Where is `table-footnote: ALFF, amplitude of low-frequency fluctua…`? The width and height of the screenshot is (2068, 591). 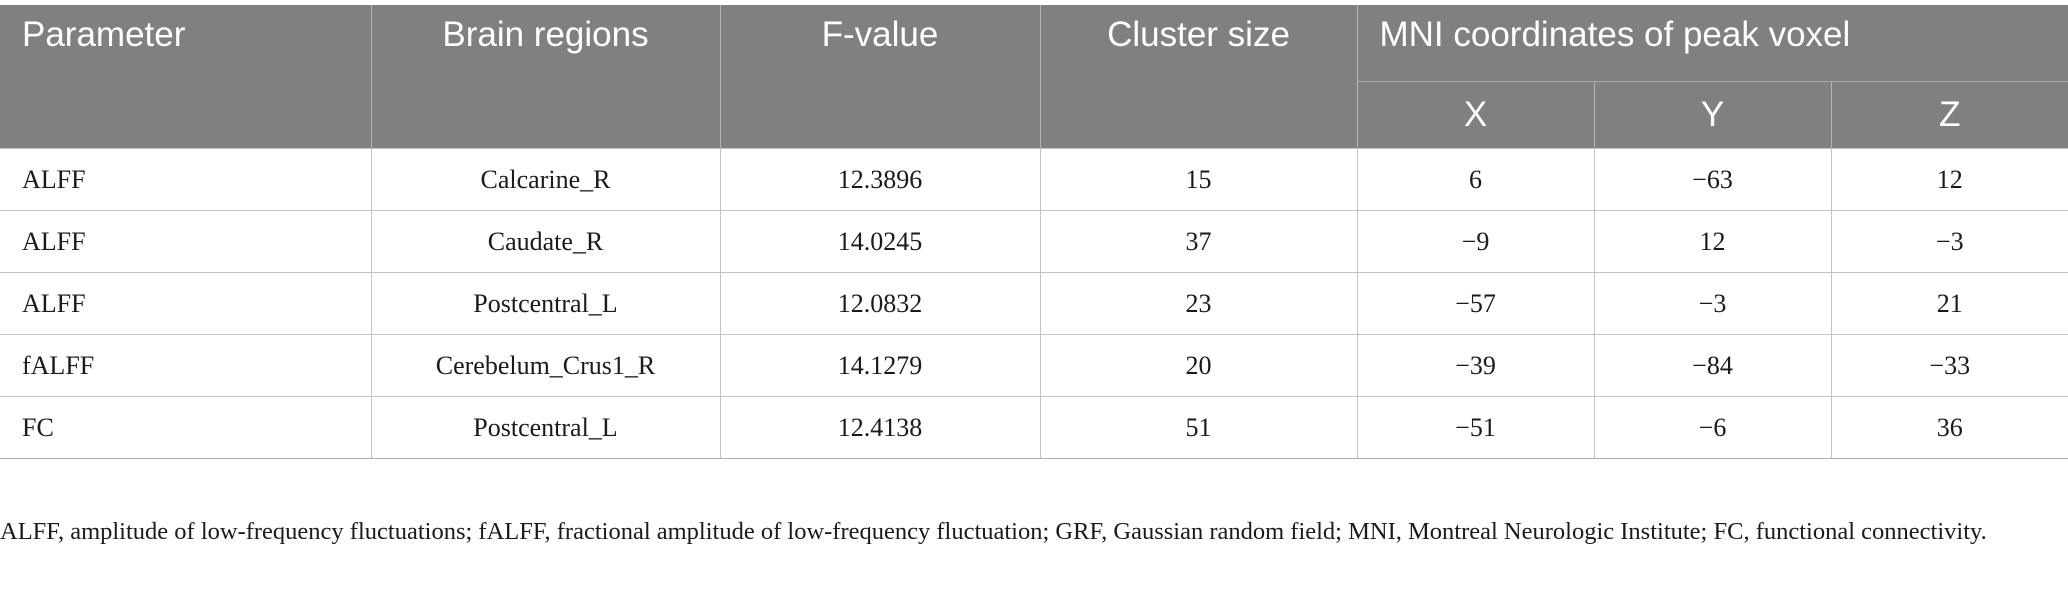
table-footnote: ALFF, amplitude of low-frequency fluctua… is located at coordinates (993, 531).